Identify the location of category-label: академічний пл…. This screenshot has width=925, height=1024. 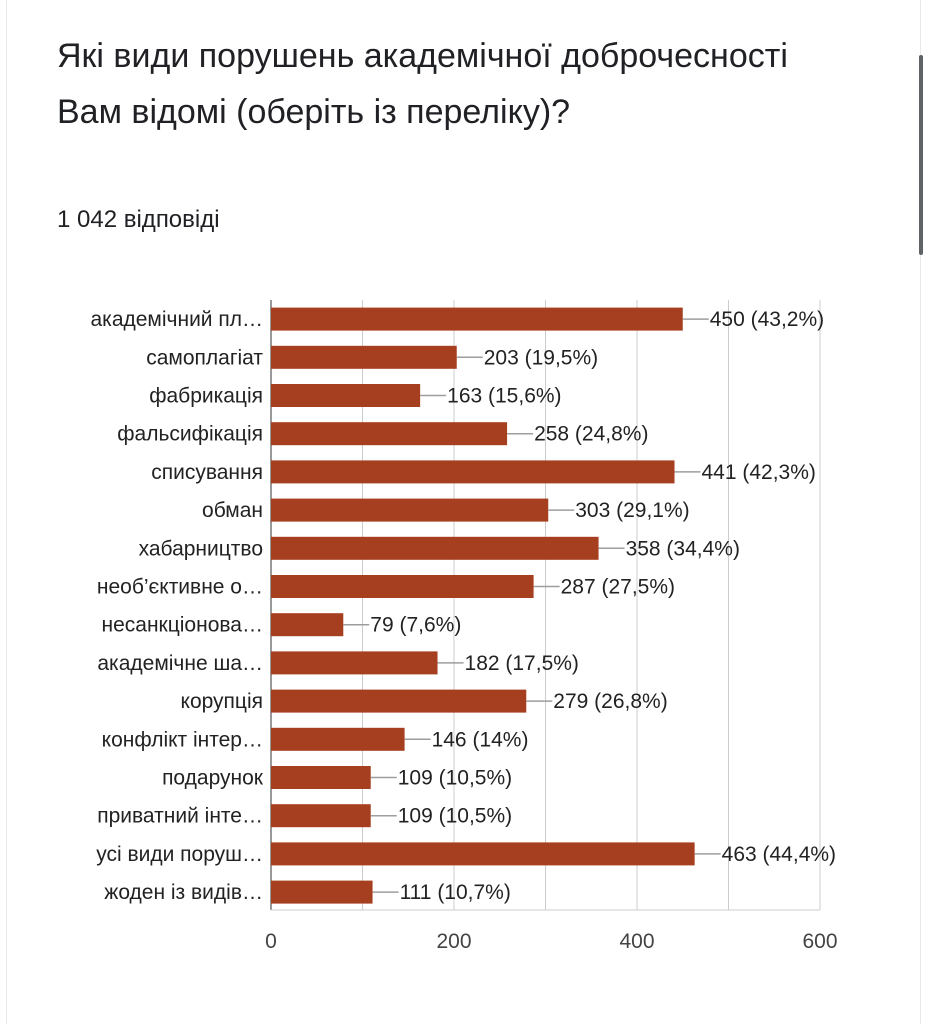
(176, 319).